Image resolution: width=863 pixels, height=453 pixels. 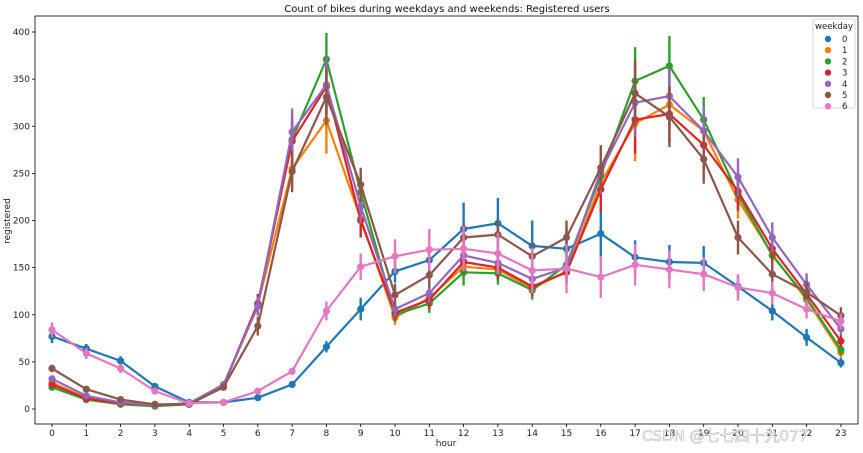 I want to click on watermark: CSDN @七七四十九077, so click(x=725, y=436).